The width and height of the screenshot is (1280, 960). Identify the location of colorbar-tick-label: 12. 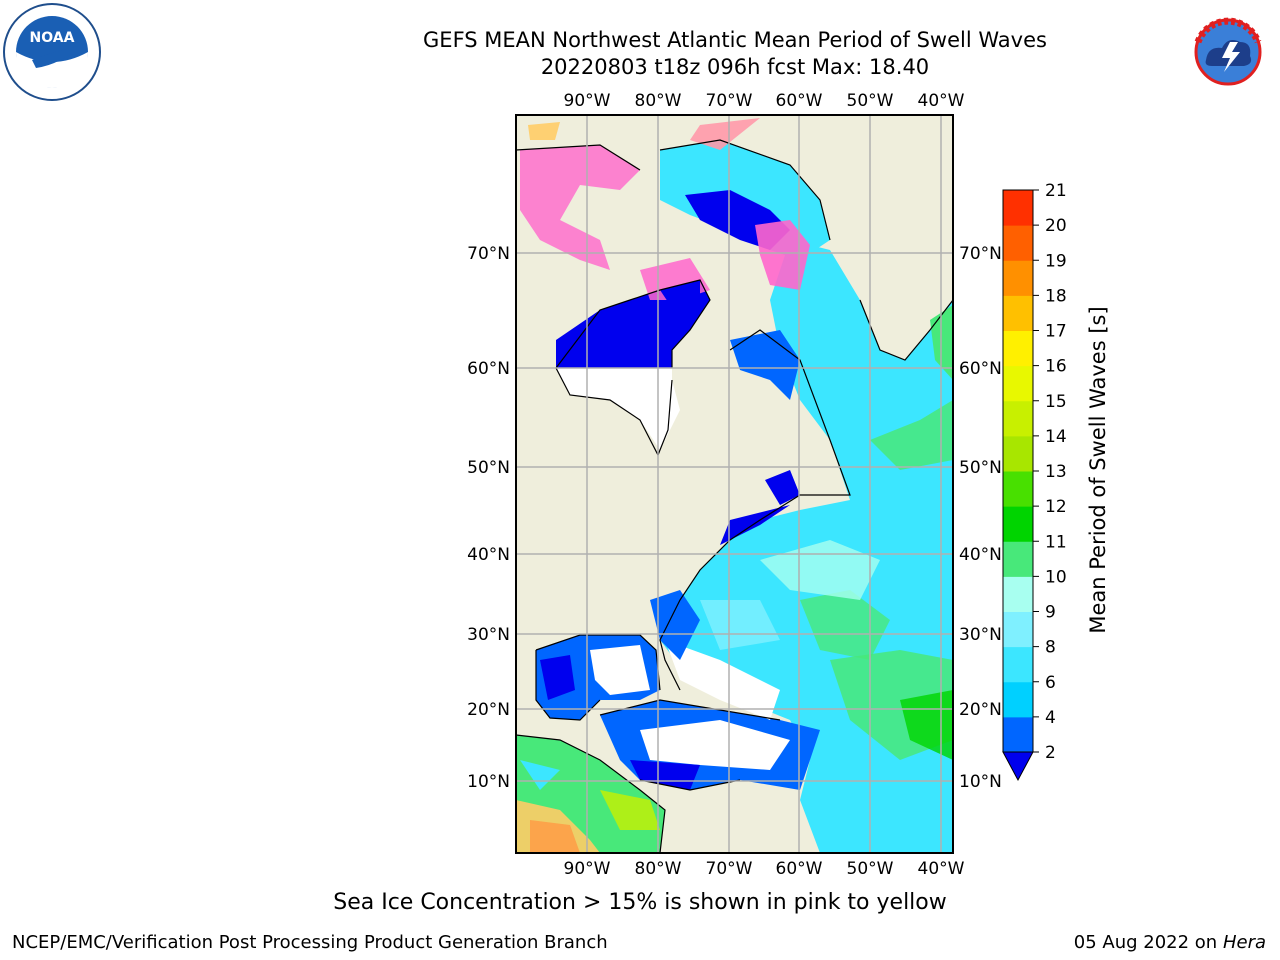
(1056, 507).